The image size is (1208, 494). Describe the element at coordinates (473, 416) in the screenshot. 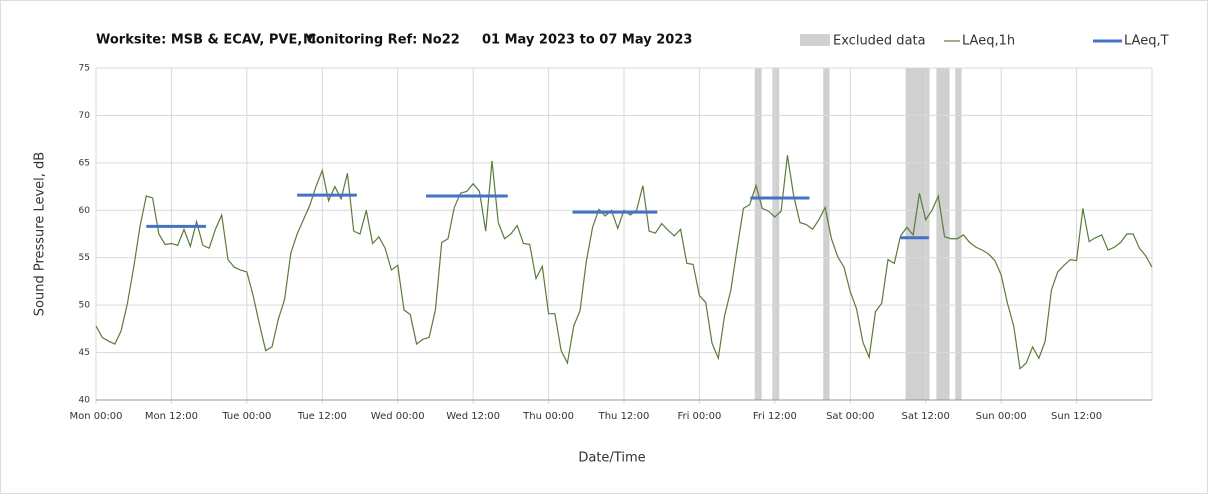

I see `x-tick-label: Wed 12:00` at that location.